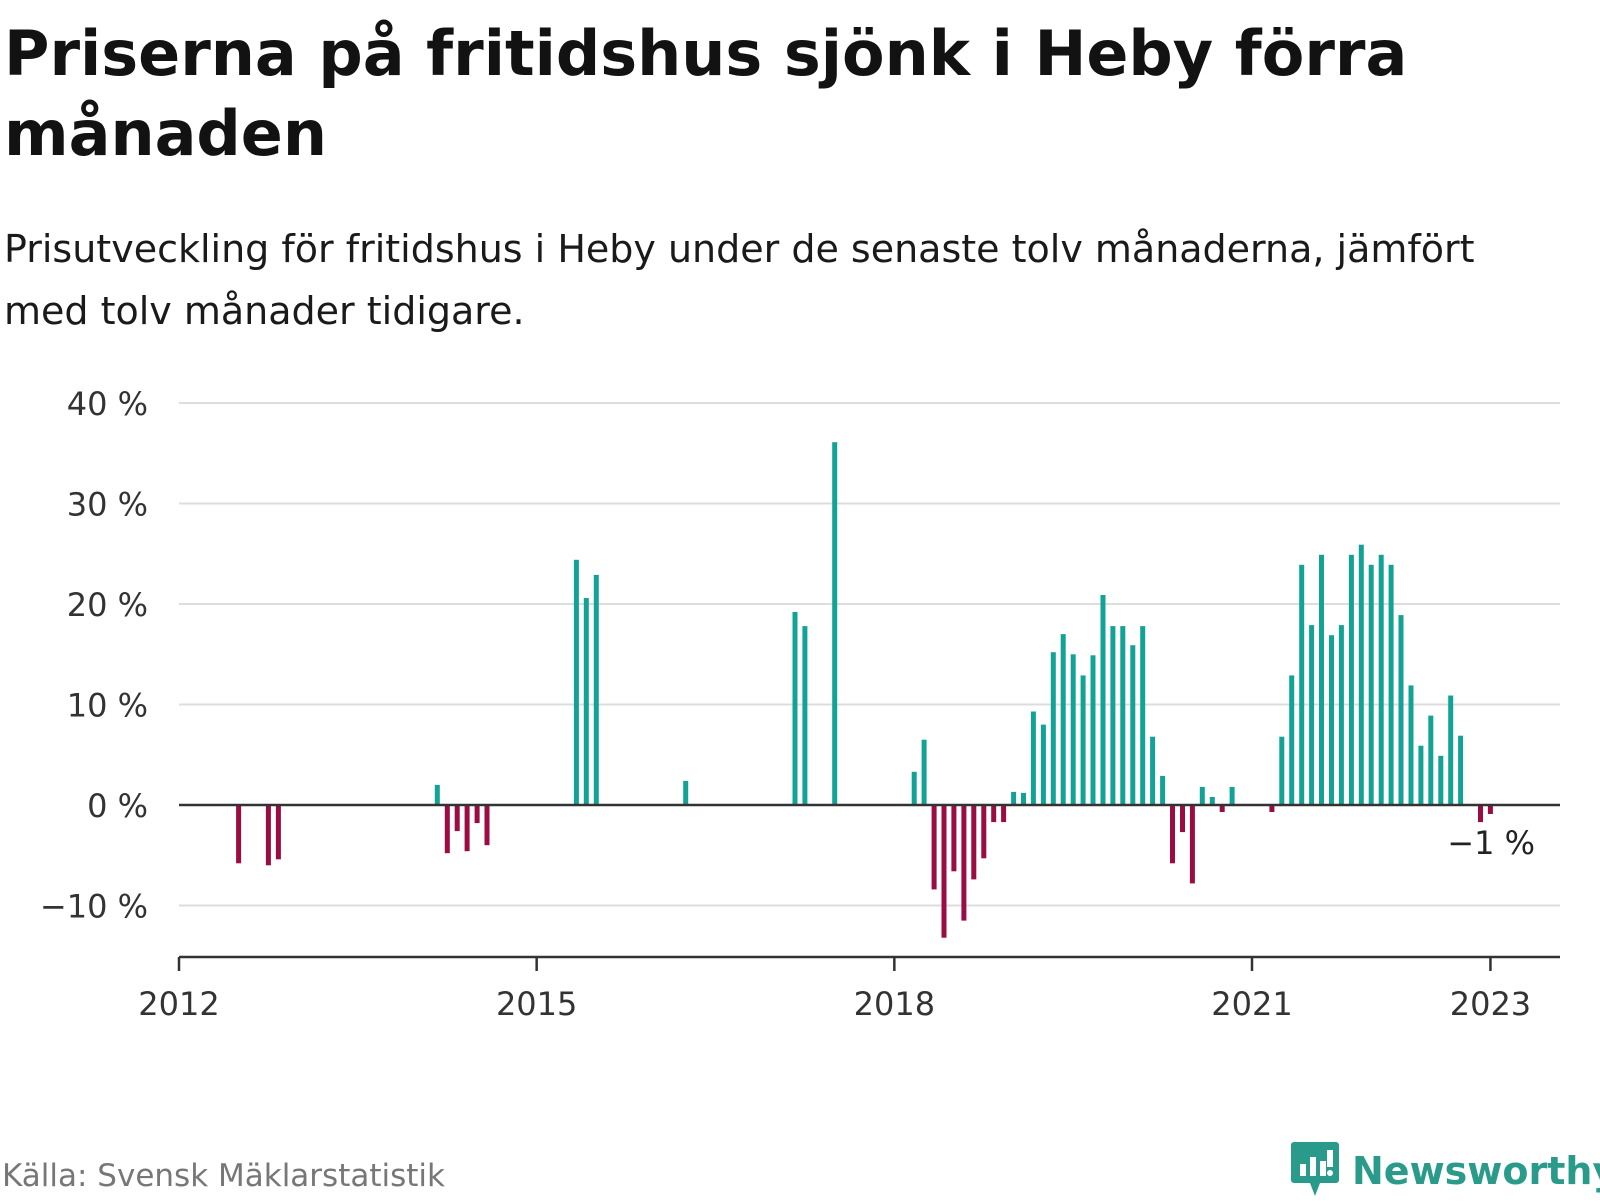  What do you see at coordinates (107, 505) in the screenshot?
I see `y-tick-label: 30 %` at bounding box center [107, 505].